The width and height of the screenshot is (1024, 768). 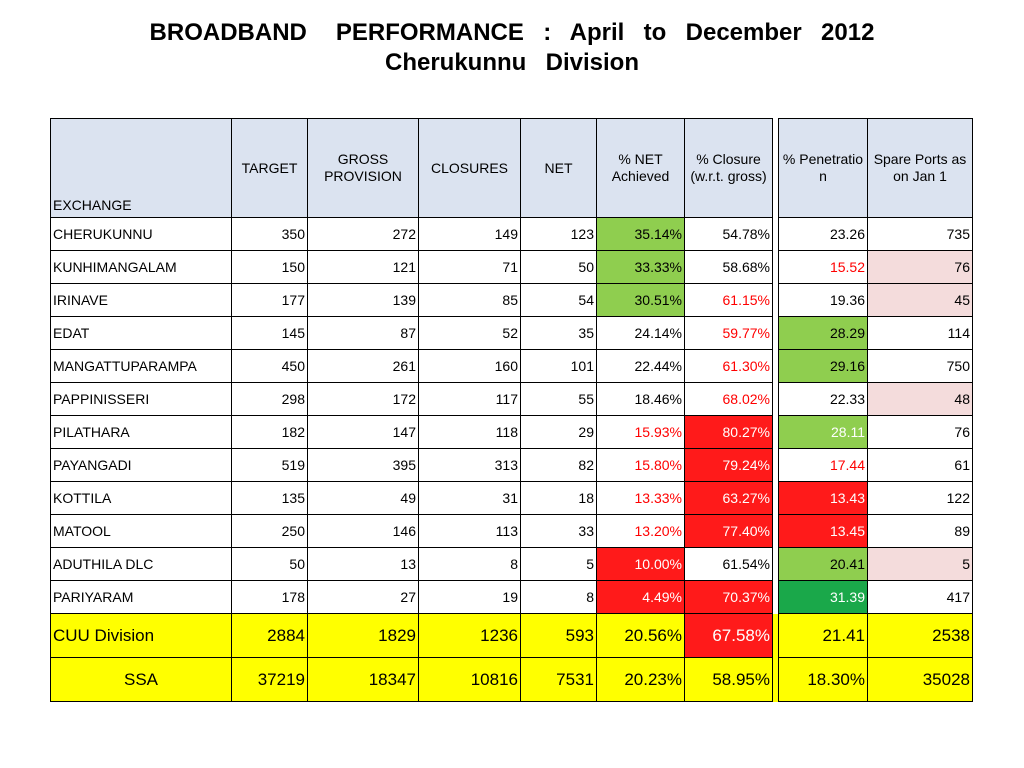 I want to click on cell-target: 135, so click(x=269, y=498).